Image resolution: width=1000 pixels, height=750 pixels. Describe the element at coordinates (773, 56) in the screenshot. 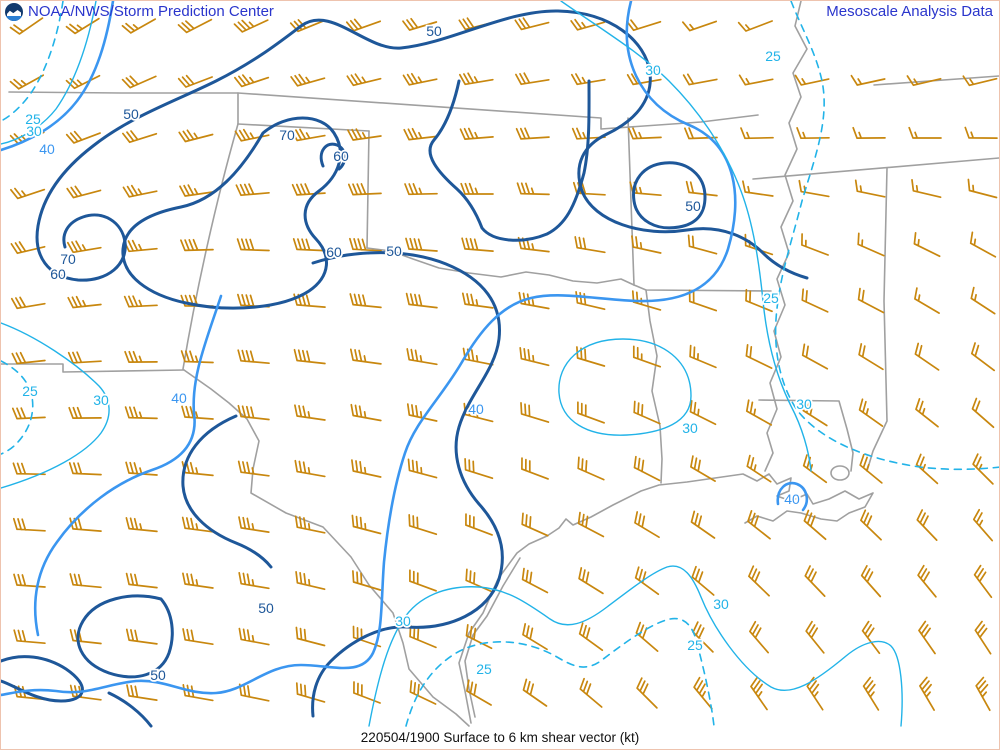

I see `contour-label: 25` at that location.